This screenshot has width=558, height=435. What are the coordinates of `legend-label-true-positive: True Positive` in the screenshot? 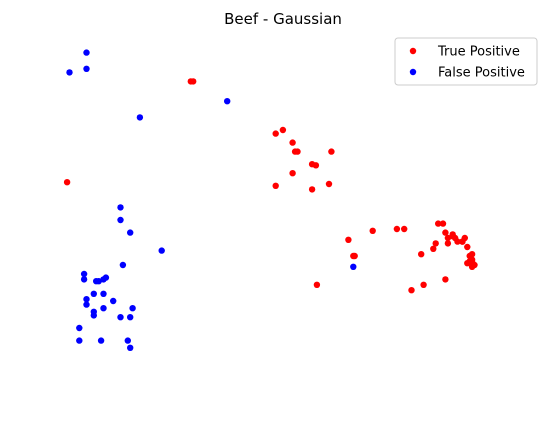 It's located at (478, 52).